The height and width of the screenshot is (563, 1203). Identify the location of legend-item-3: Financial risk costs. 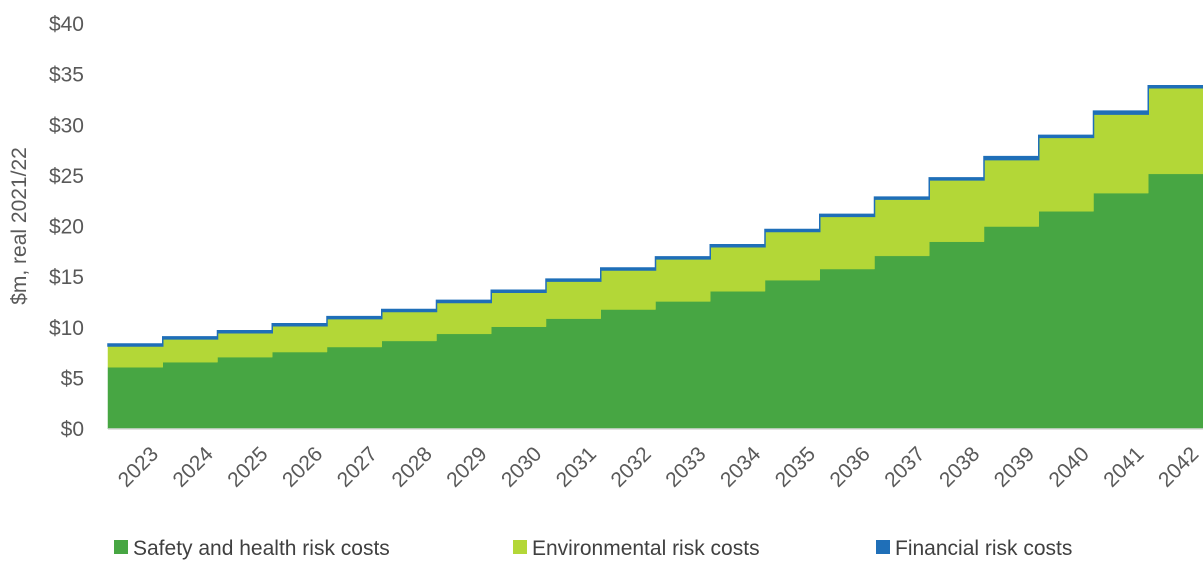
(974, 548).